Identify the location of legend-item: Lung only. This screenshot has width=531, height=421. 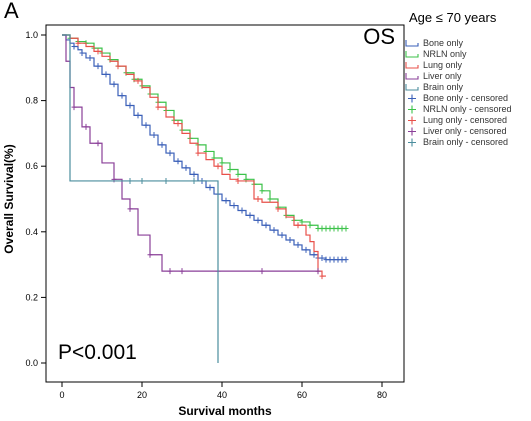
(467, 65).